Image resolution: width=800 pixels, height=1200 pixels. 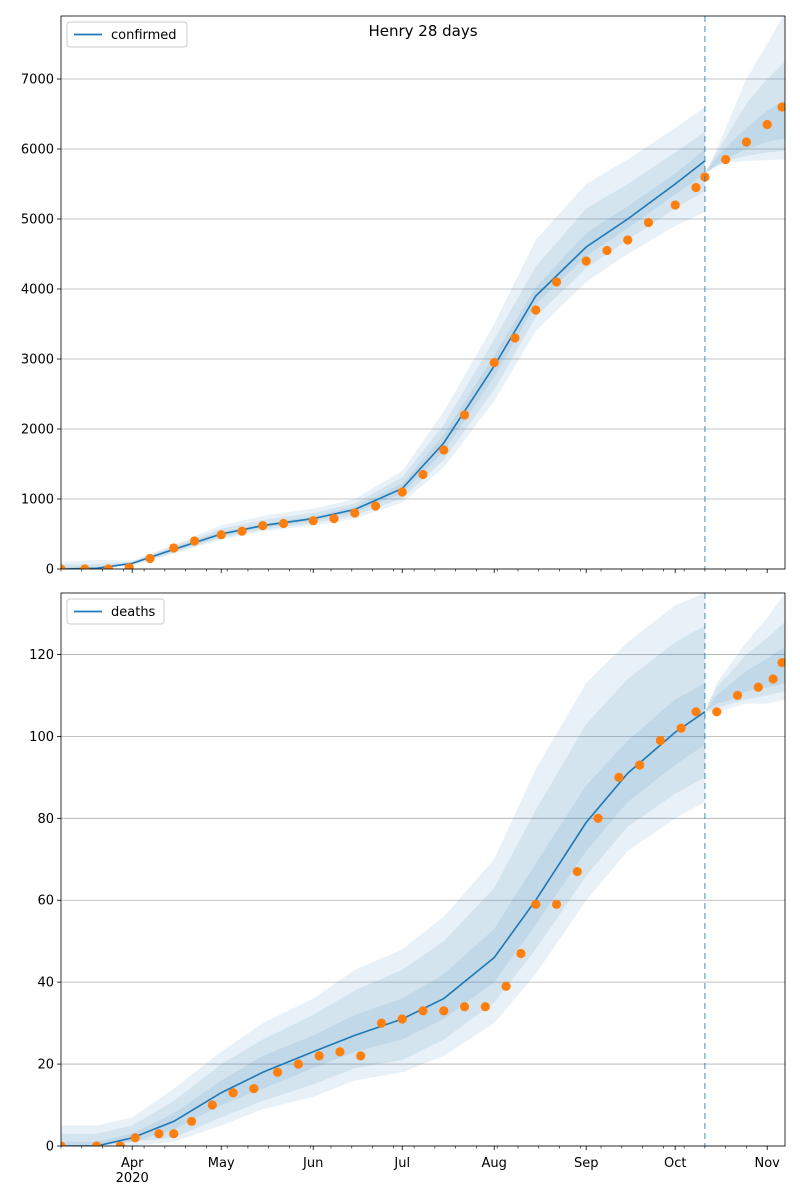 I want to click on y-tick-label: 20, so click(x=45, y=1065).